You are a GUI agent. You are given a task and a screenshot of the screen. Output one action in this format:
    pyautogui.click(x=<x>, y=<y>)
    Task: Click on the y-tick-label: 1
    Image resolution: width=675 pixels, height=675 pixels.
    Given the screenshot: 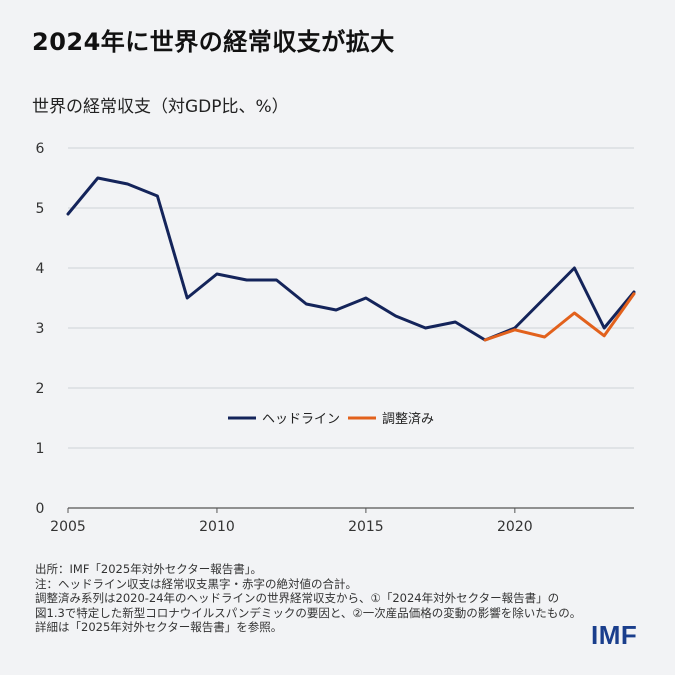 What is the action you would take?
    pyautogui.click(x=40, y=449)
    